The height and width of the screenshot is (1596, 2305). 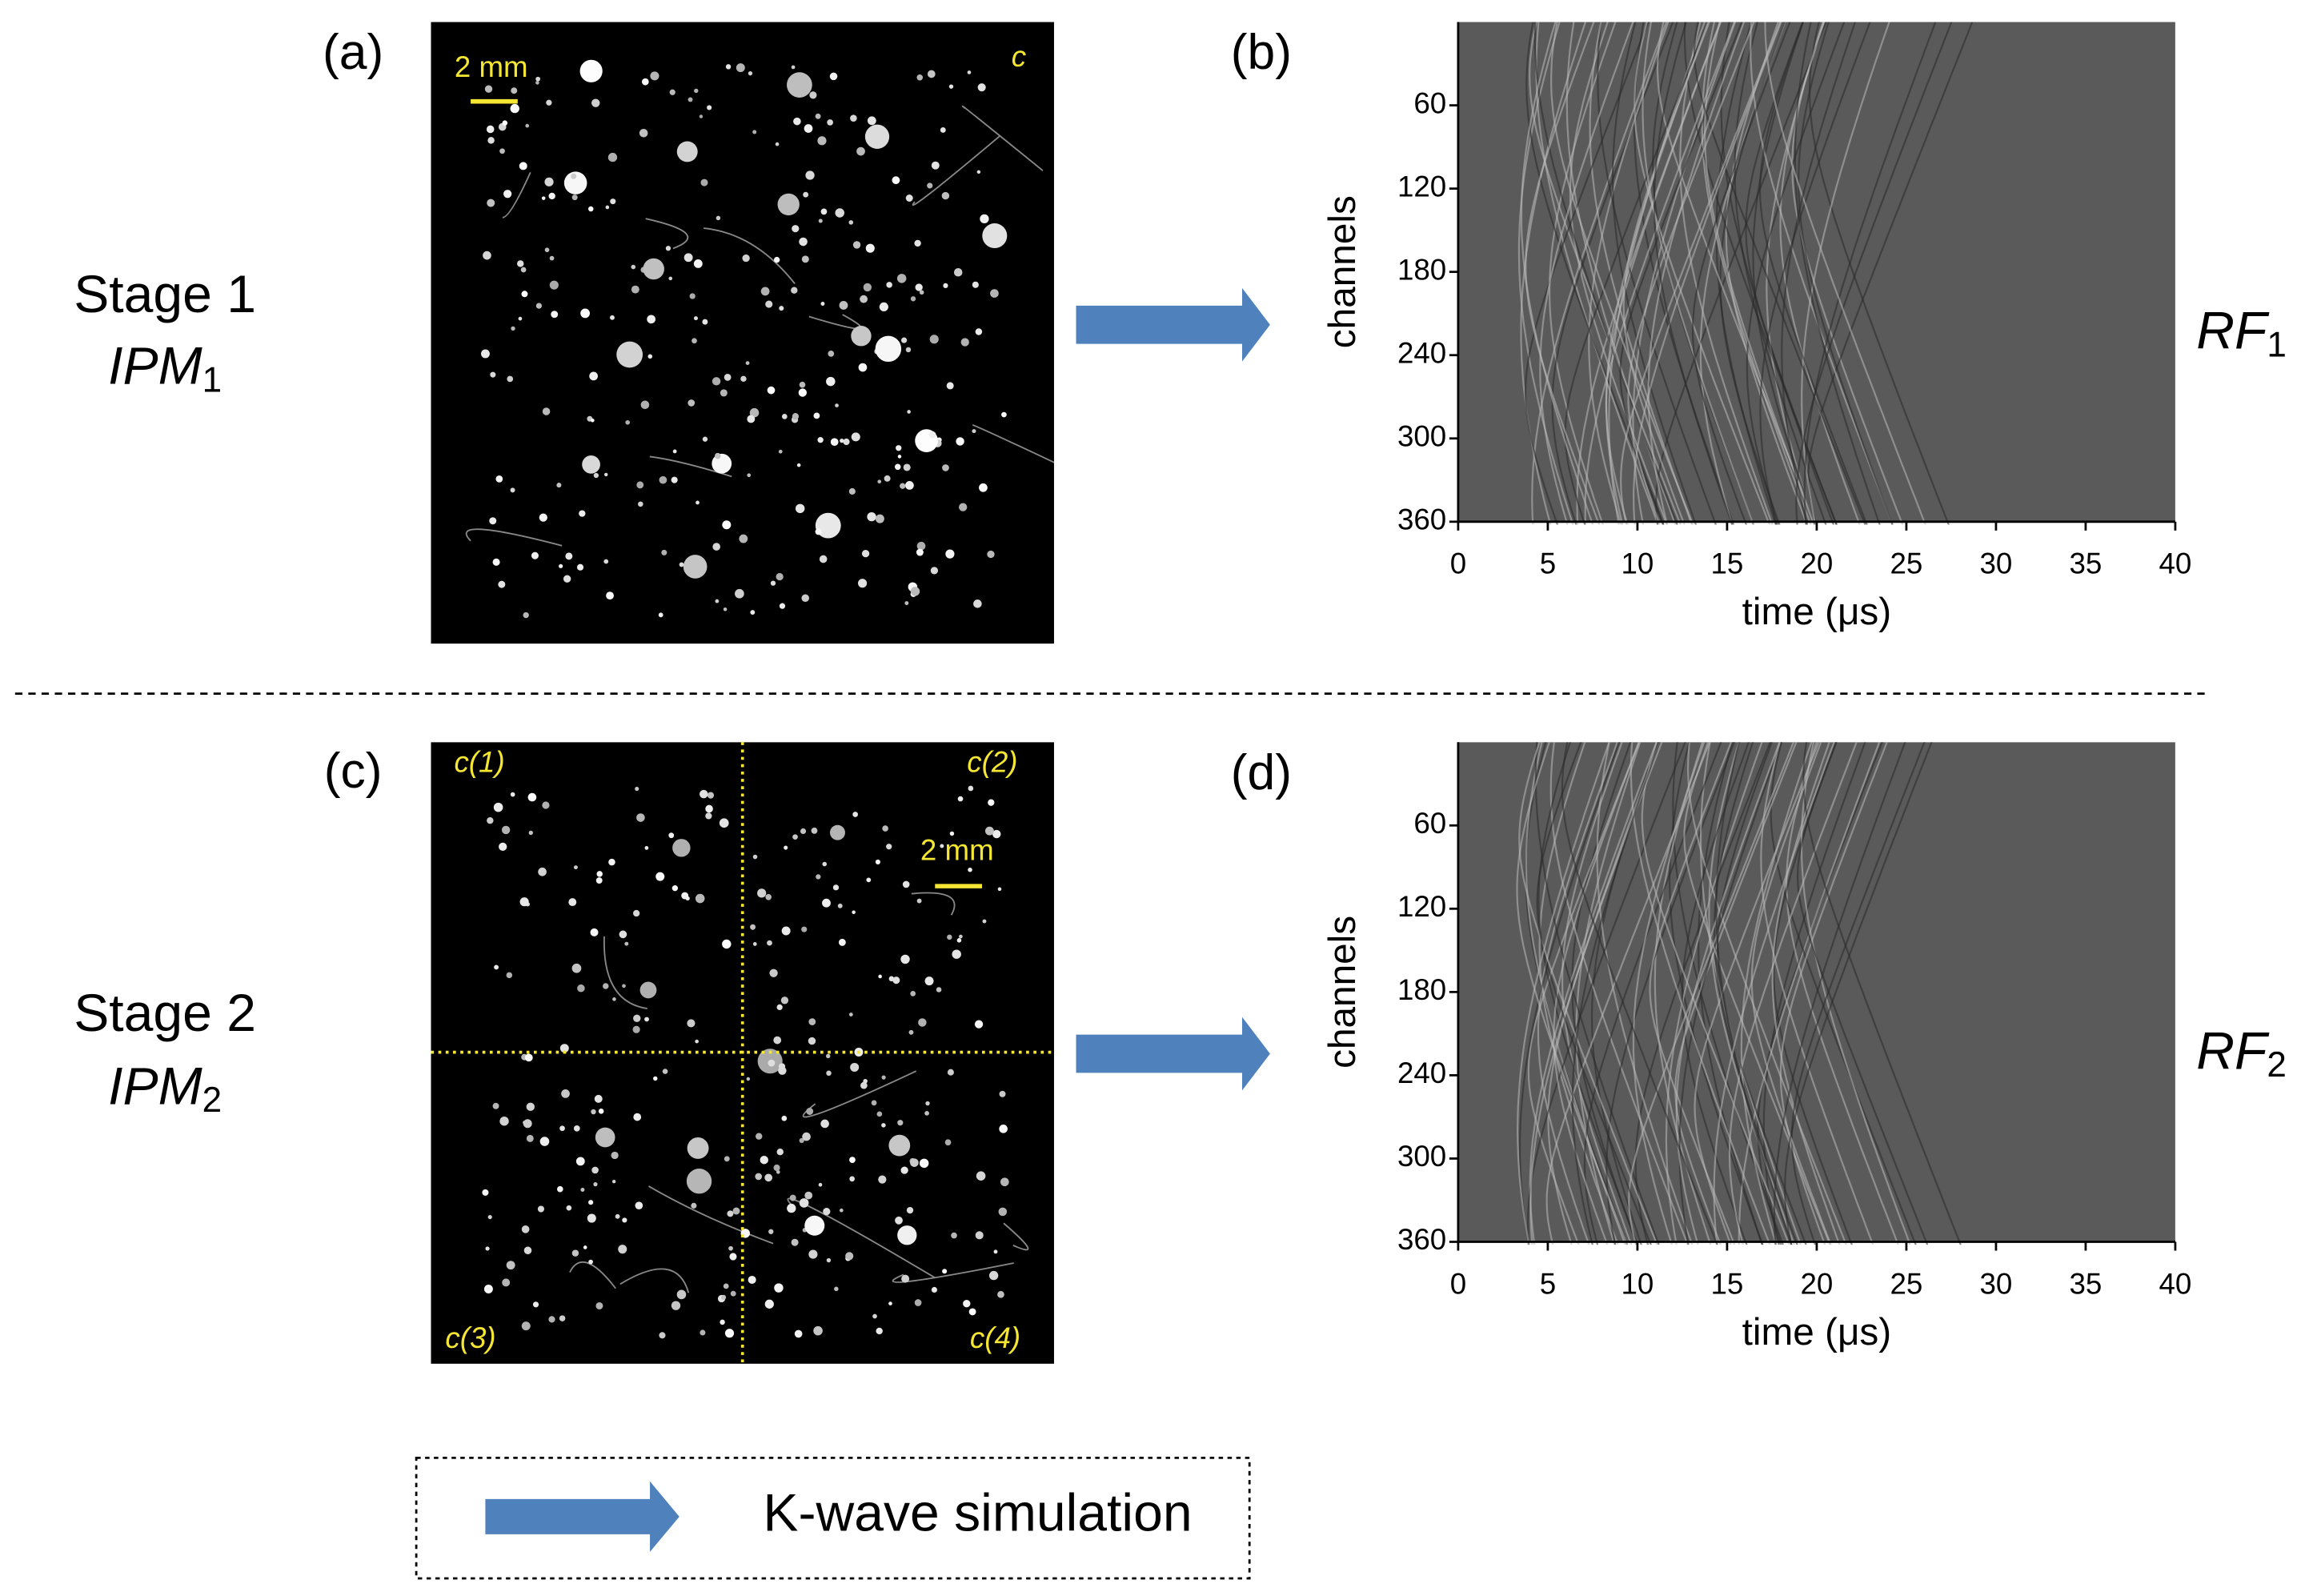 What do you see at coordinates (470, 1337) in the screenshot?
I see `quadrant-label: c(3)` at bounding box center [470, 1337].